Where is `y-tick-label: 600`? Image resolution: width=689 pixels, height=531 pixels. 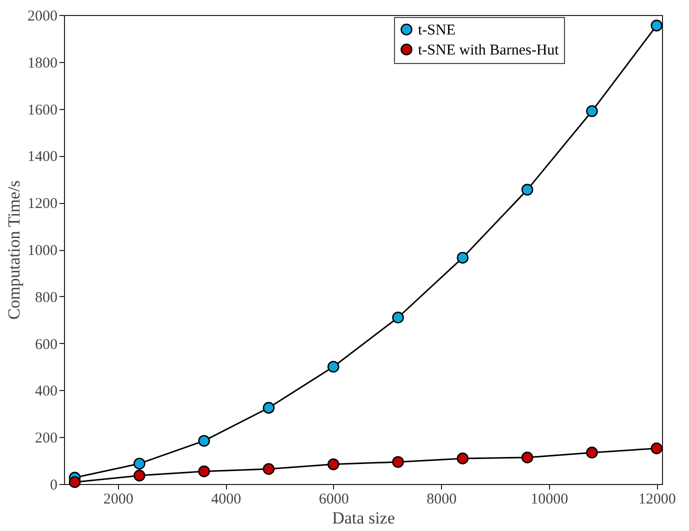 y-tick-label: 600 is located at coordinates (46, 344).